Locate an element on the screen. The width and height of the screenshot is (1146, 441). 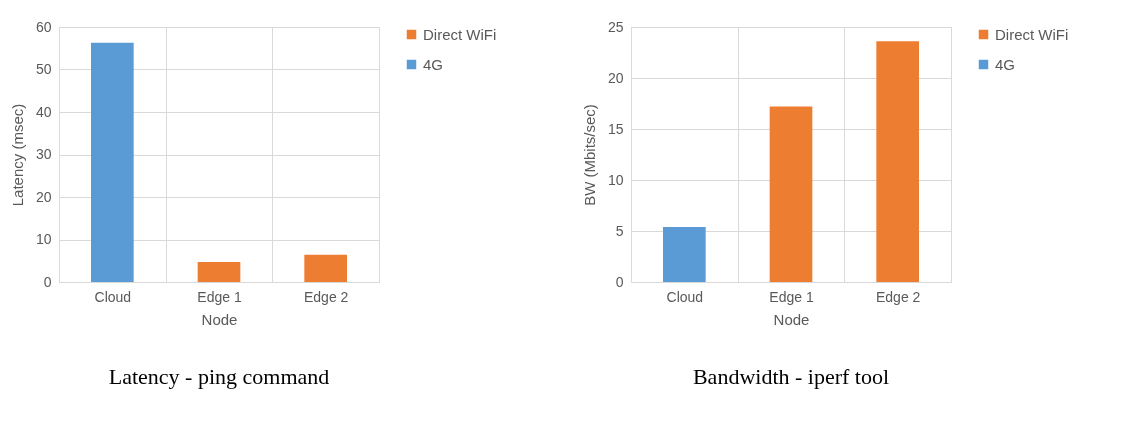
y-tick-label: 5 is located at coordinates (619, 230).